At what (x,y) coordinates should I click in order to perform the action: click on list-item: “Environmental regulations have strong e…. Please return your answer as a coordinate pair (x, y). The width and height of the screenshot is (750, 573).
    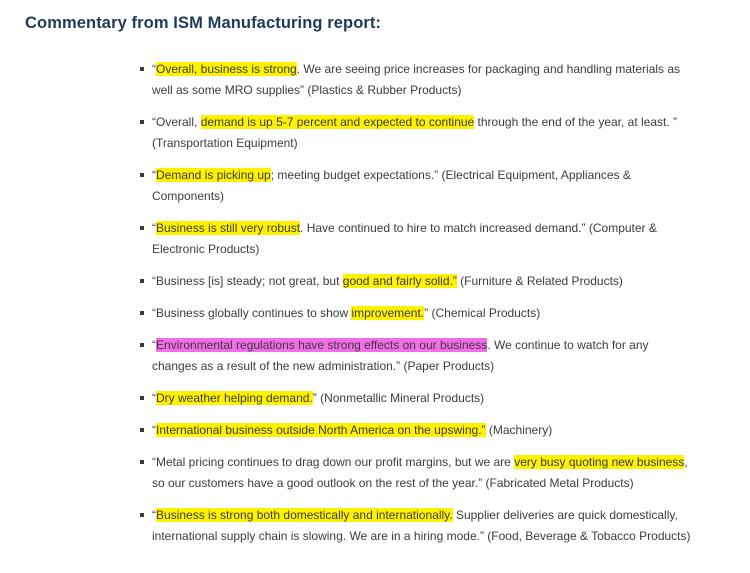
    Looking at the image, I should click on (418, 356).